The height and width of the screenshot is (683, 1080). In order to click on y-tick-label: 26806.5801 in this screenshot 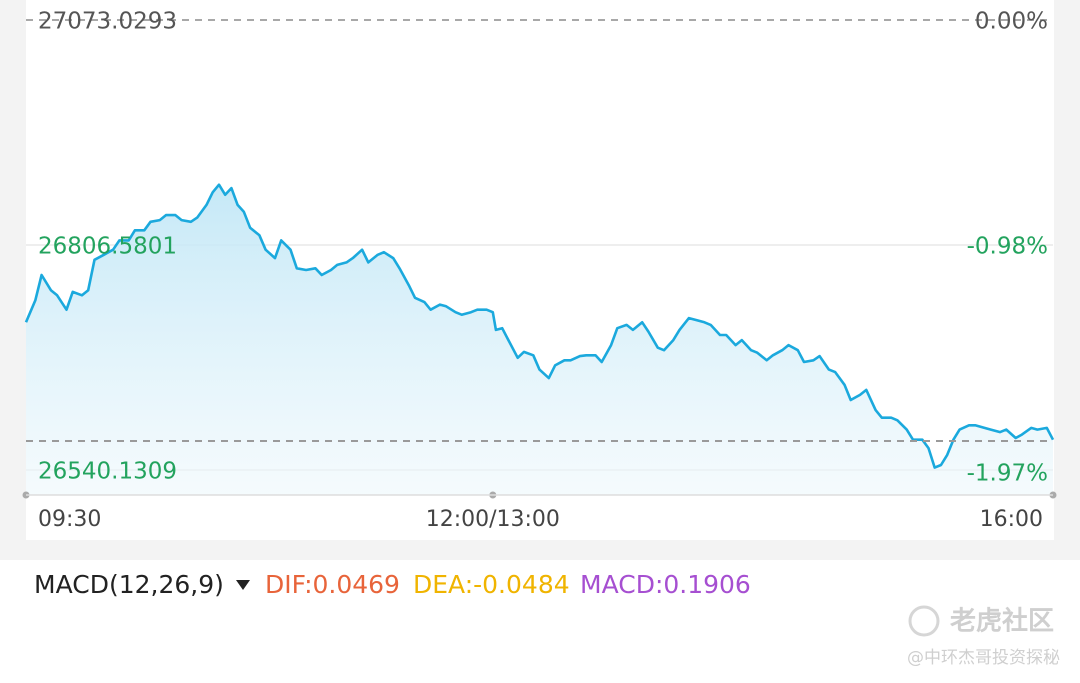, I will do `click(107, 246)`.